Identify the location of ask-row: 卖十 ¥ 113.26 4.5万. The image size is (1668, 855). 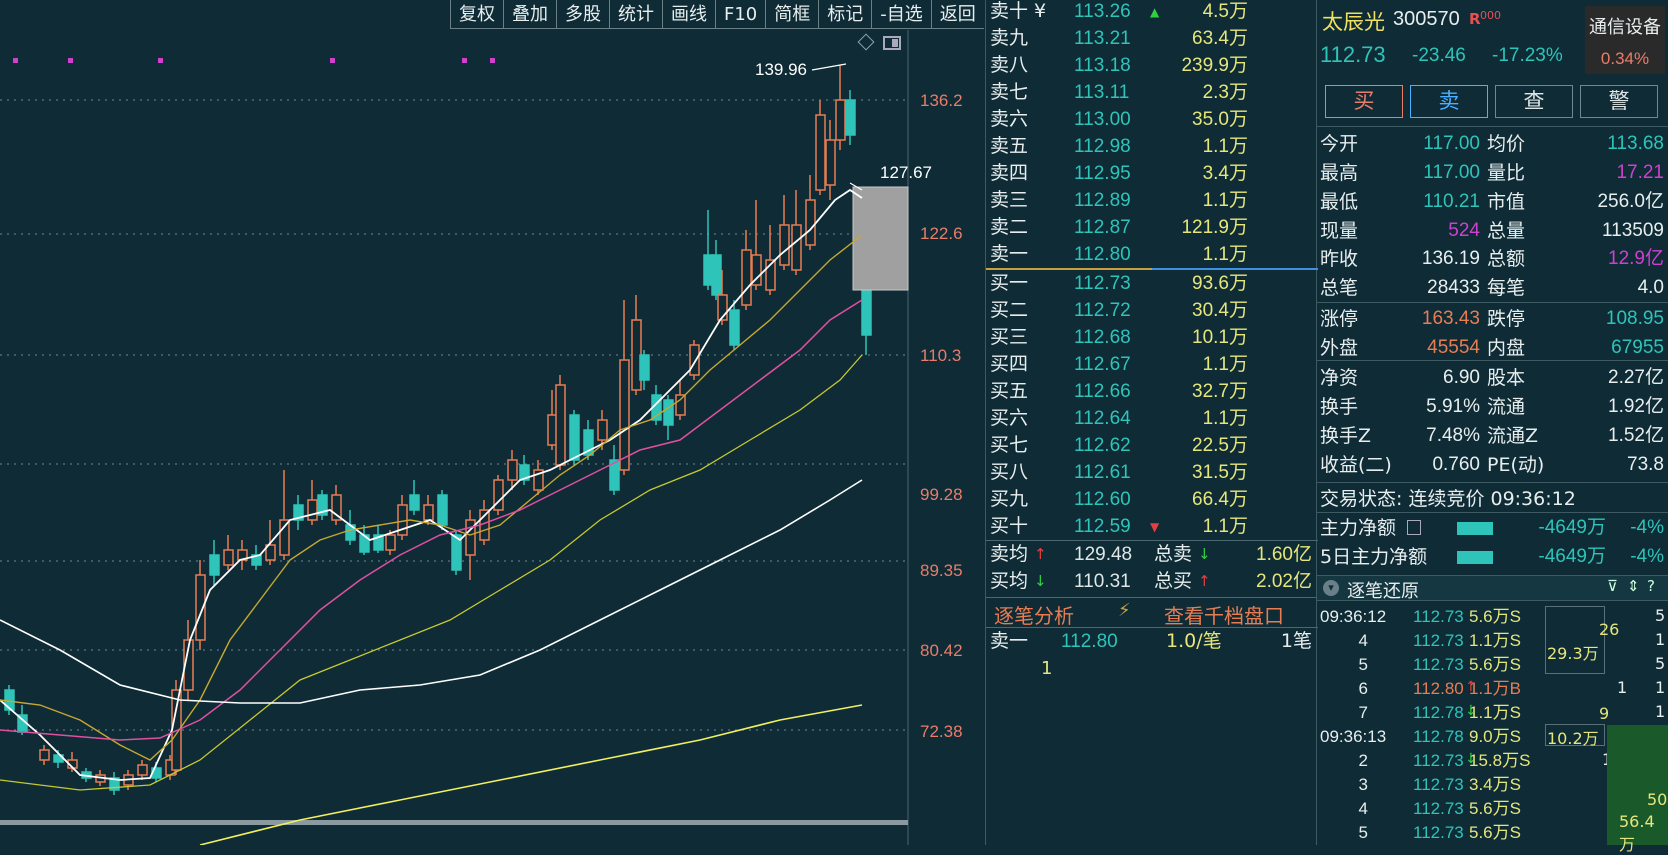
(1152, 12).